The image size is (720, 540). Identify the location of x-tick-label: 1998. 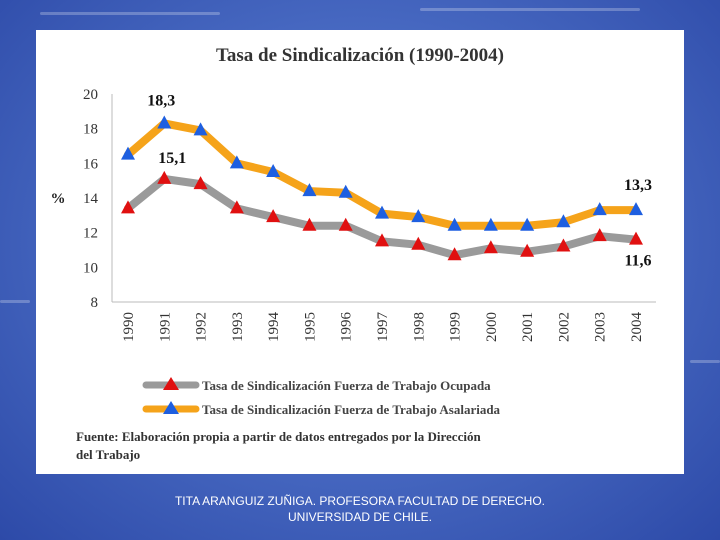
(419, 327).